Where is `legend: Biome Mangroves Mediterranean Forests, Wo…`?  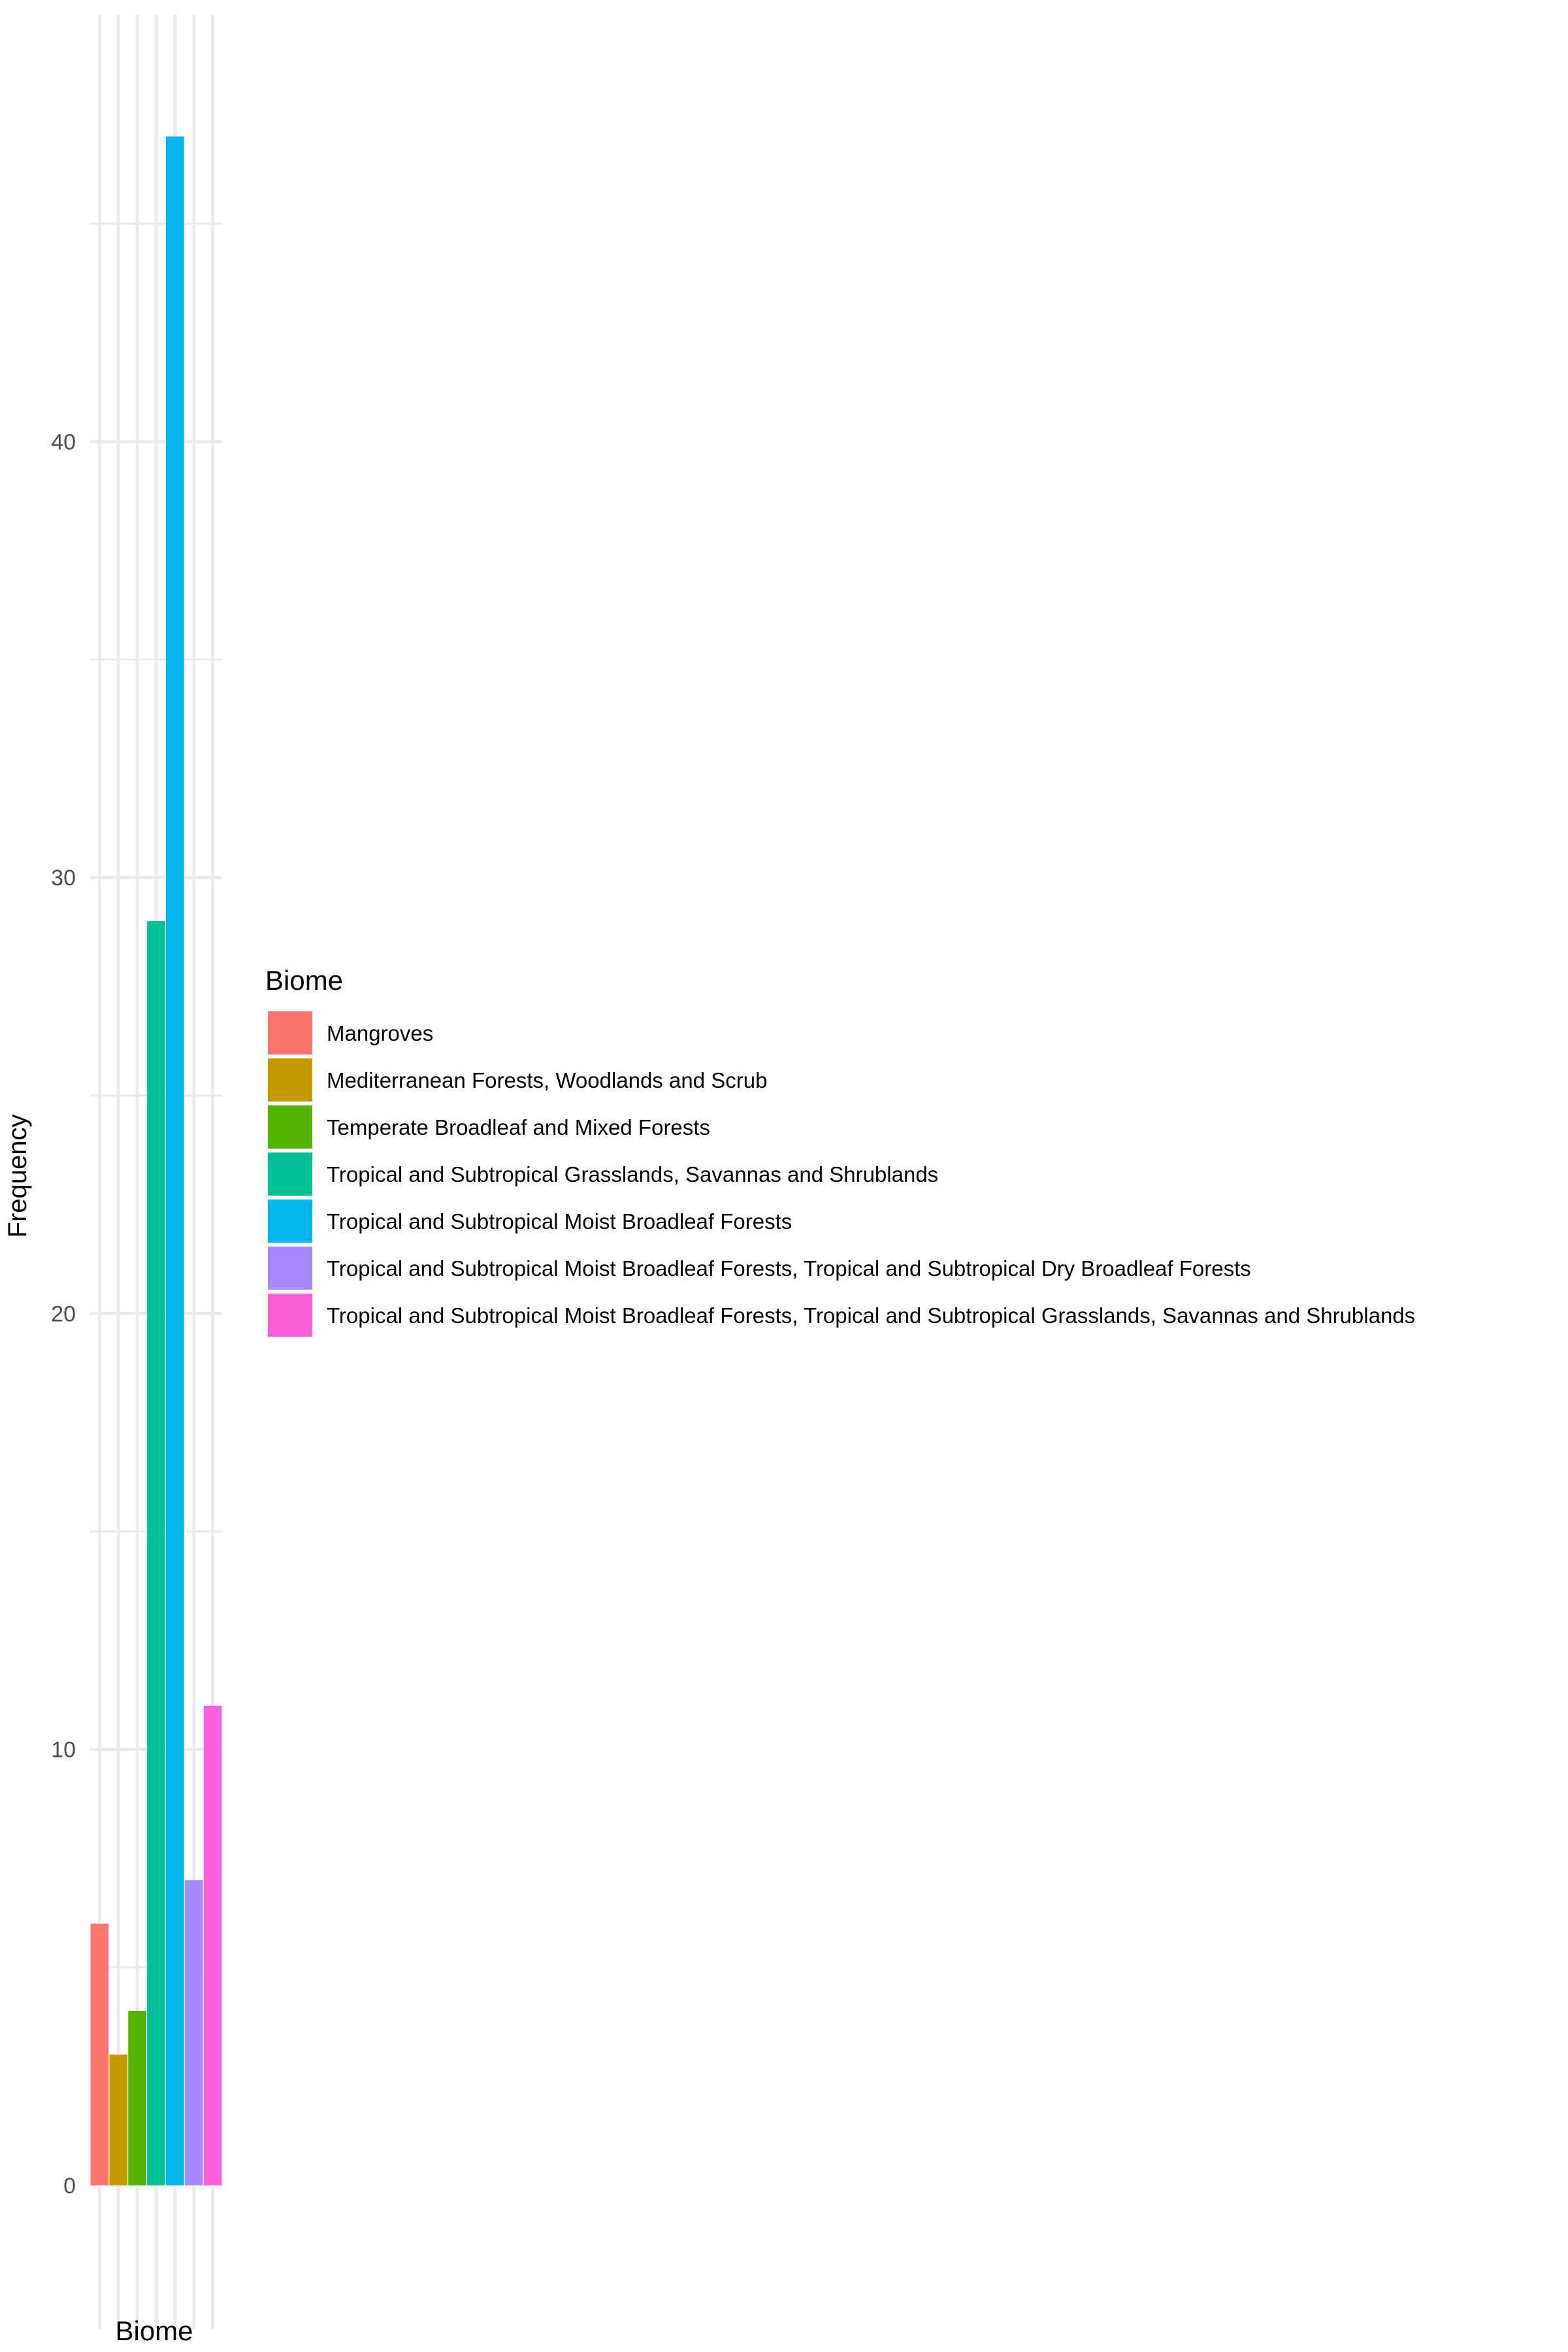 legend: Biome Mangroves Mediterranean Forests, Wo… is located at coordinates (840, 1151).